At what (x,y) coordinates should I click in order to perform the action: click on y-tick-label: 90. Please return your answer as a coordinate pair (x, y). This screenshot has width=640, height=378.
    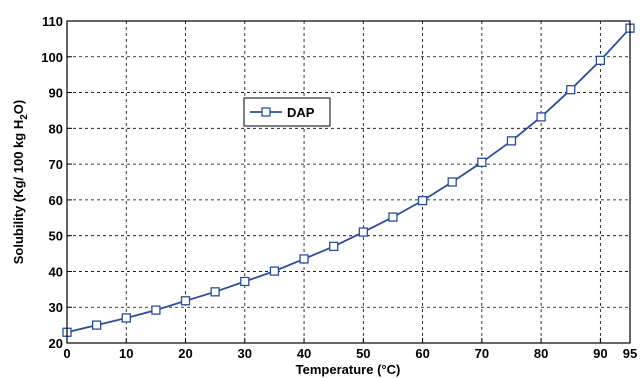
    Looking at the image, I should click on (56, 93).